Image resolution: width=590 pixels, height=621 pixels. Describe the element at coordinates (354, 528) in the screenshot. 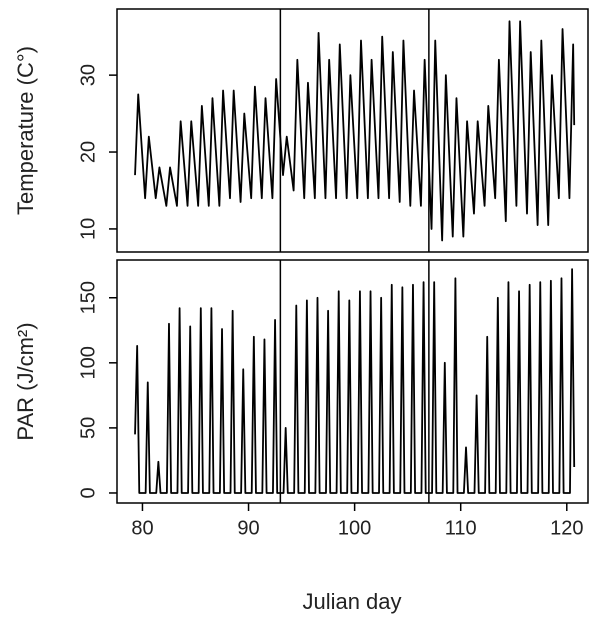

I see `x-tick-label: 100` at that location.